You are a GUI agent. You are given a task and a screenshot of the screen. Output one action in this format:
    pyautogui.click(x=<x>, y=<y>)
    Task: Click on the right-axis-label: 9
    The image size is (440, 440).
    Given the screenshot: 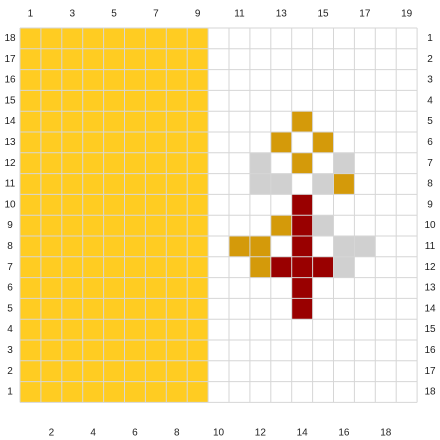 What is the action you would take?
    pyautogui.click(x=430, y=204)
    